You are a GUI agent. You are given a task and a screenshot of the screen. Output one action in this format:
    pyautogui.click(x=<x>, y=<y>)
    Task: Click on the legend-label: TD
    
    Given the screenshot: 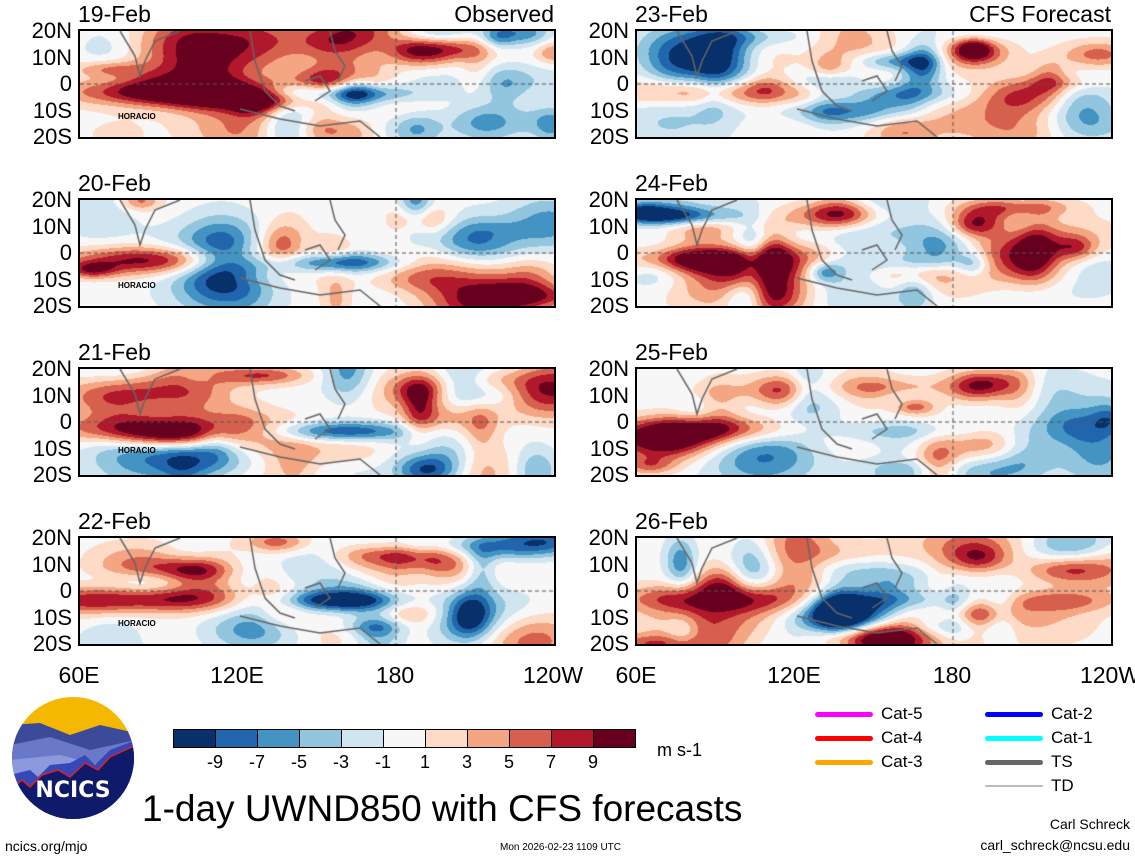 What is the action you would take?
    pyautogui.click(x=1062, y=785)
    